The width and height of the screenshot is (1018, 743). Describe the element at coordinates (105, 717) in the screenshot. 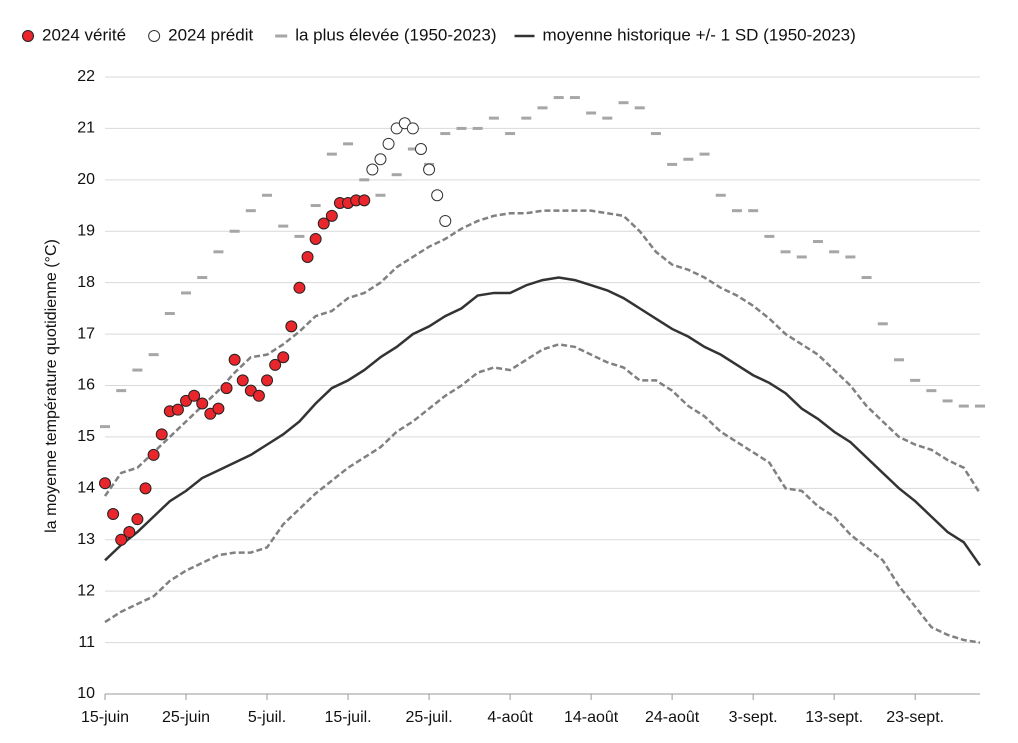

I see `x-tick-label: 15-juin` at that location.